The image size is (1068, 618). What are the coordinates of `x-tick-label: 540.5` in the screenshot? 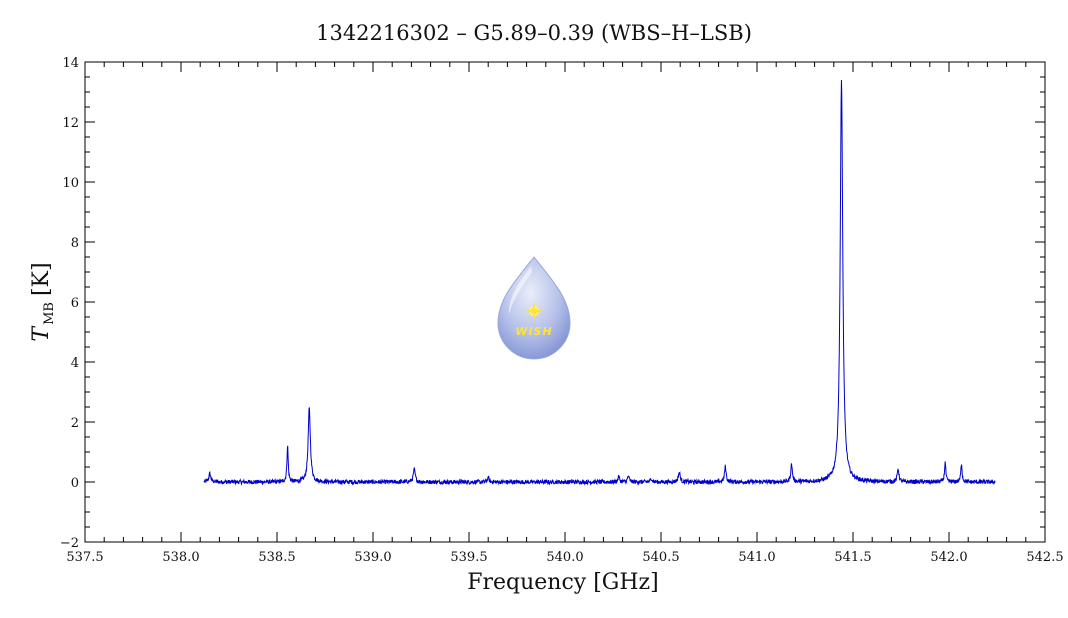 It's located at (660, 557).